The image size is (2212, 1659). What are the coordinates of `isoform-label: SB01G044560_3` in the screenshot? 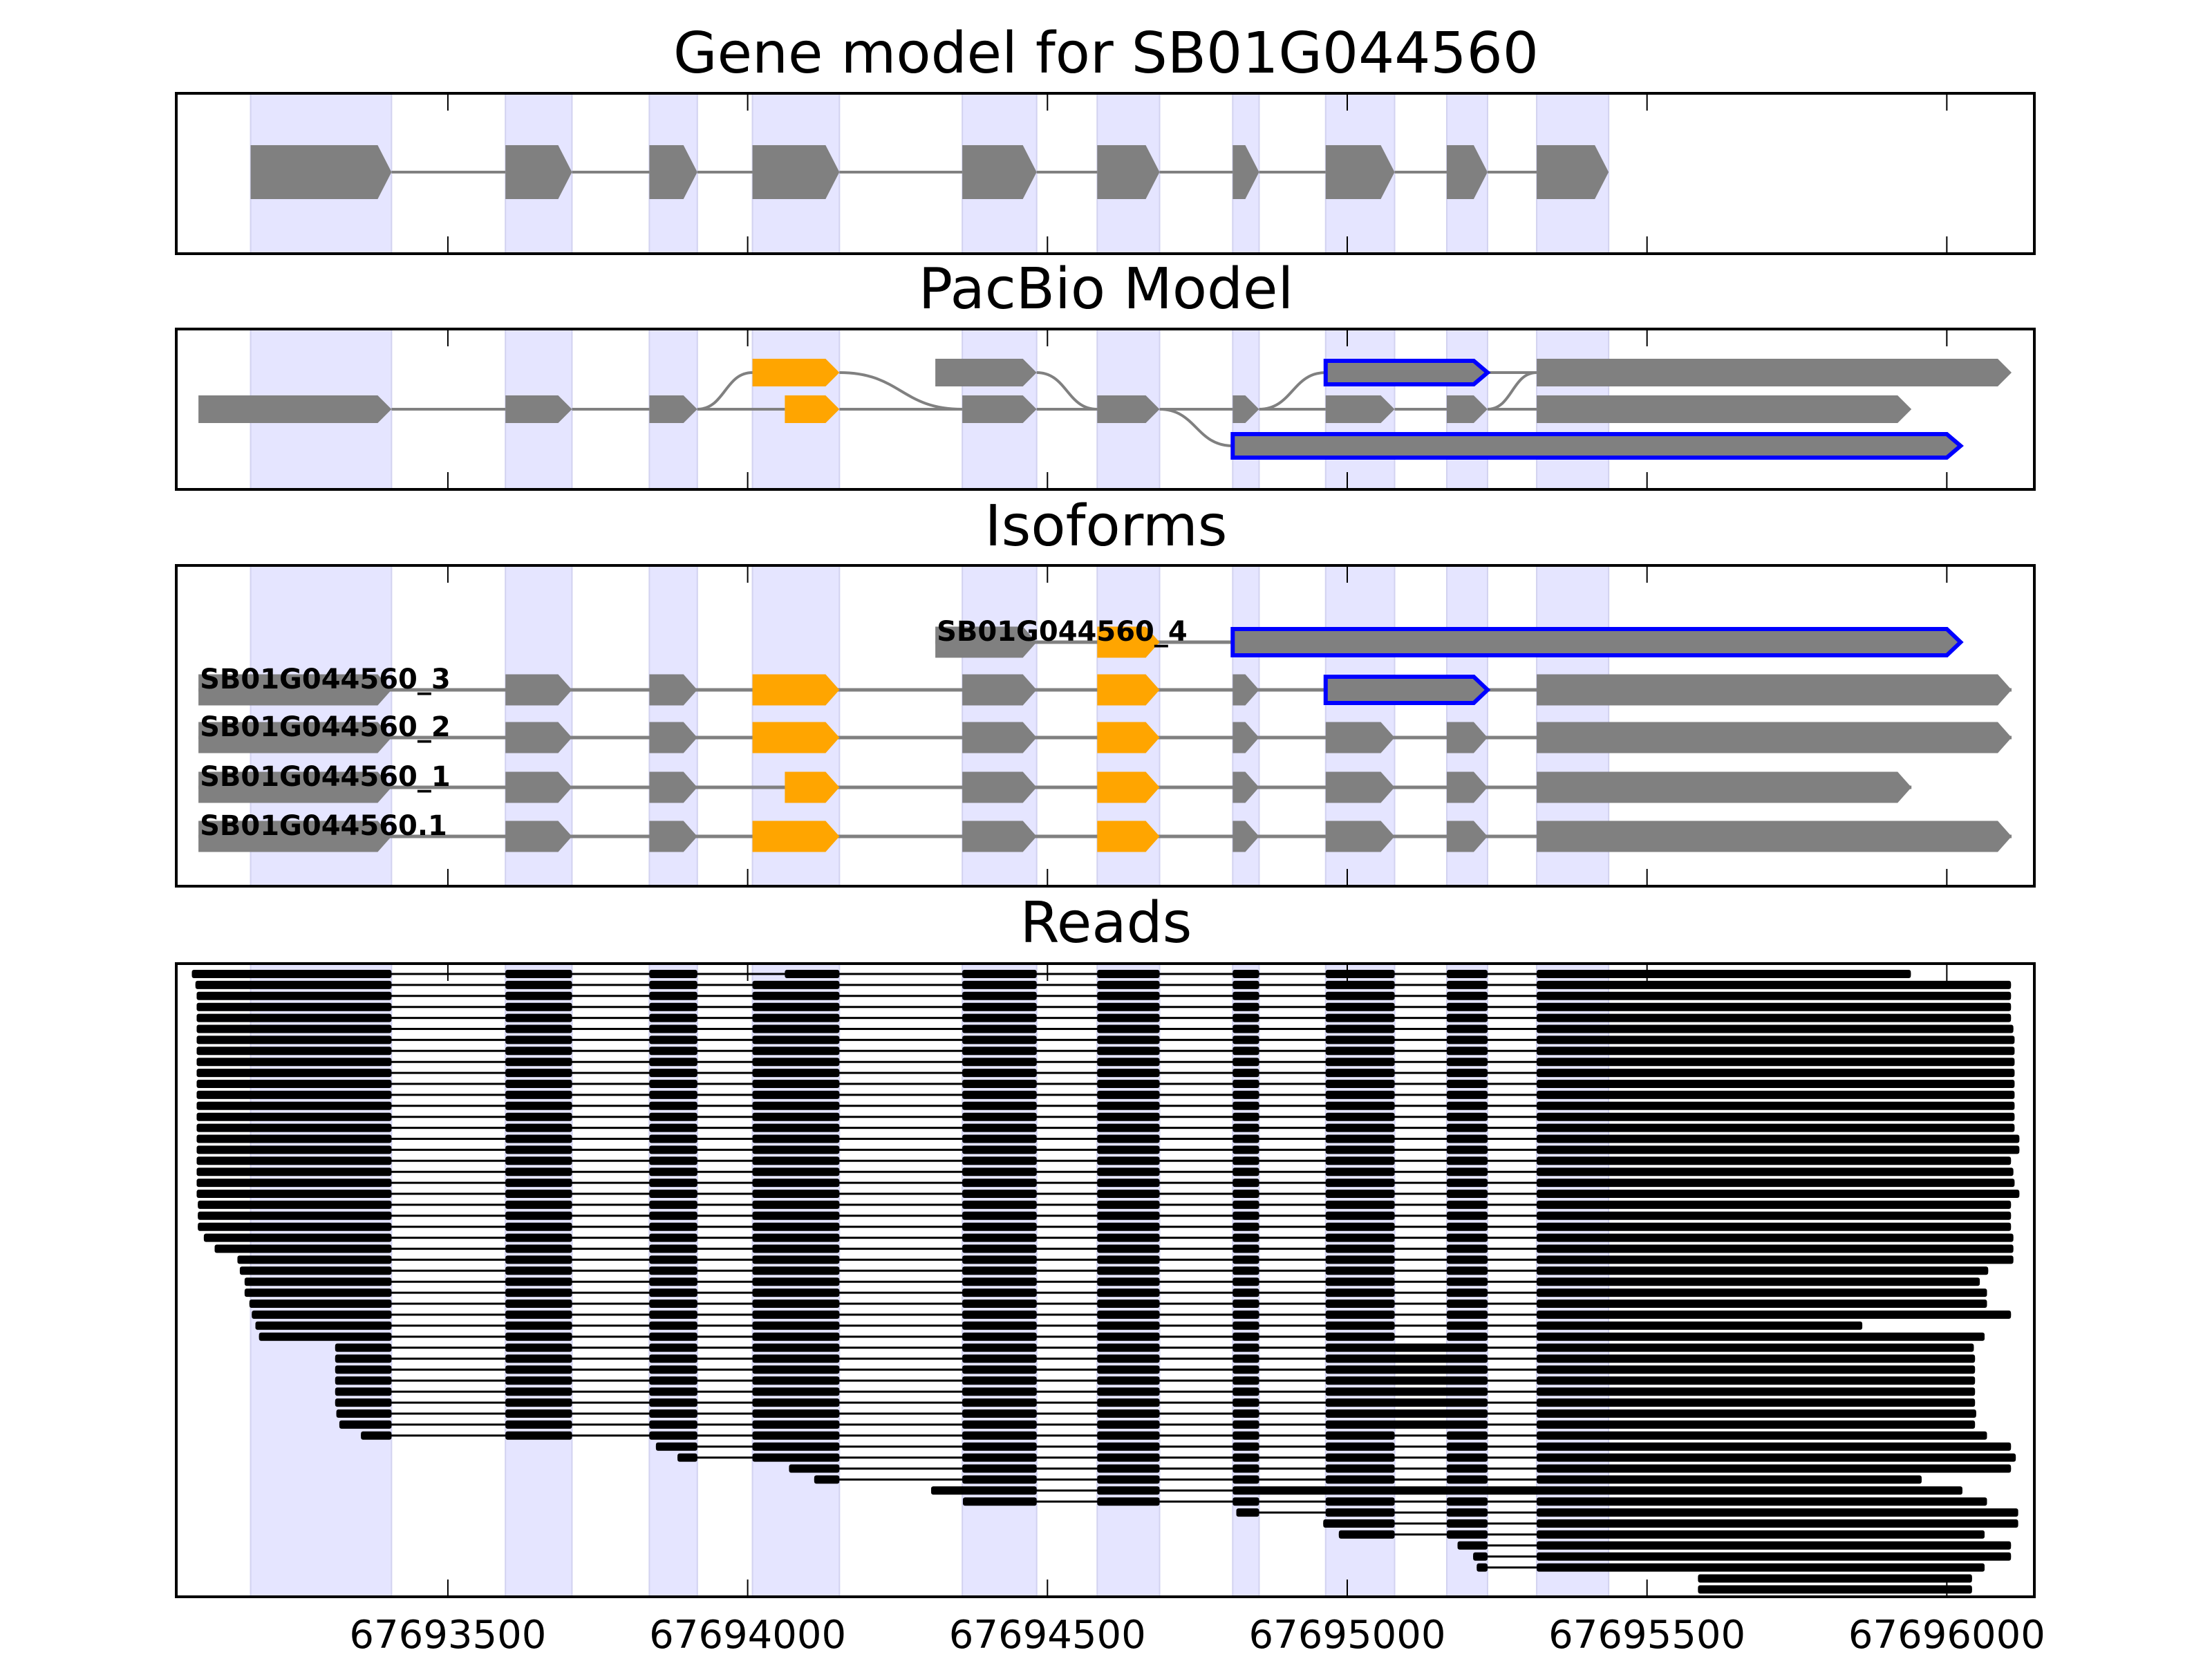 It's located at (325, 679).